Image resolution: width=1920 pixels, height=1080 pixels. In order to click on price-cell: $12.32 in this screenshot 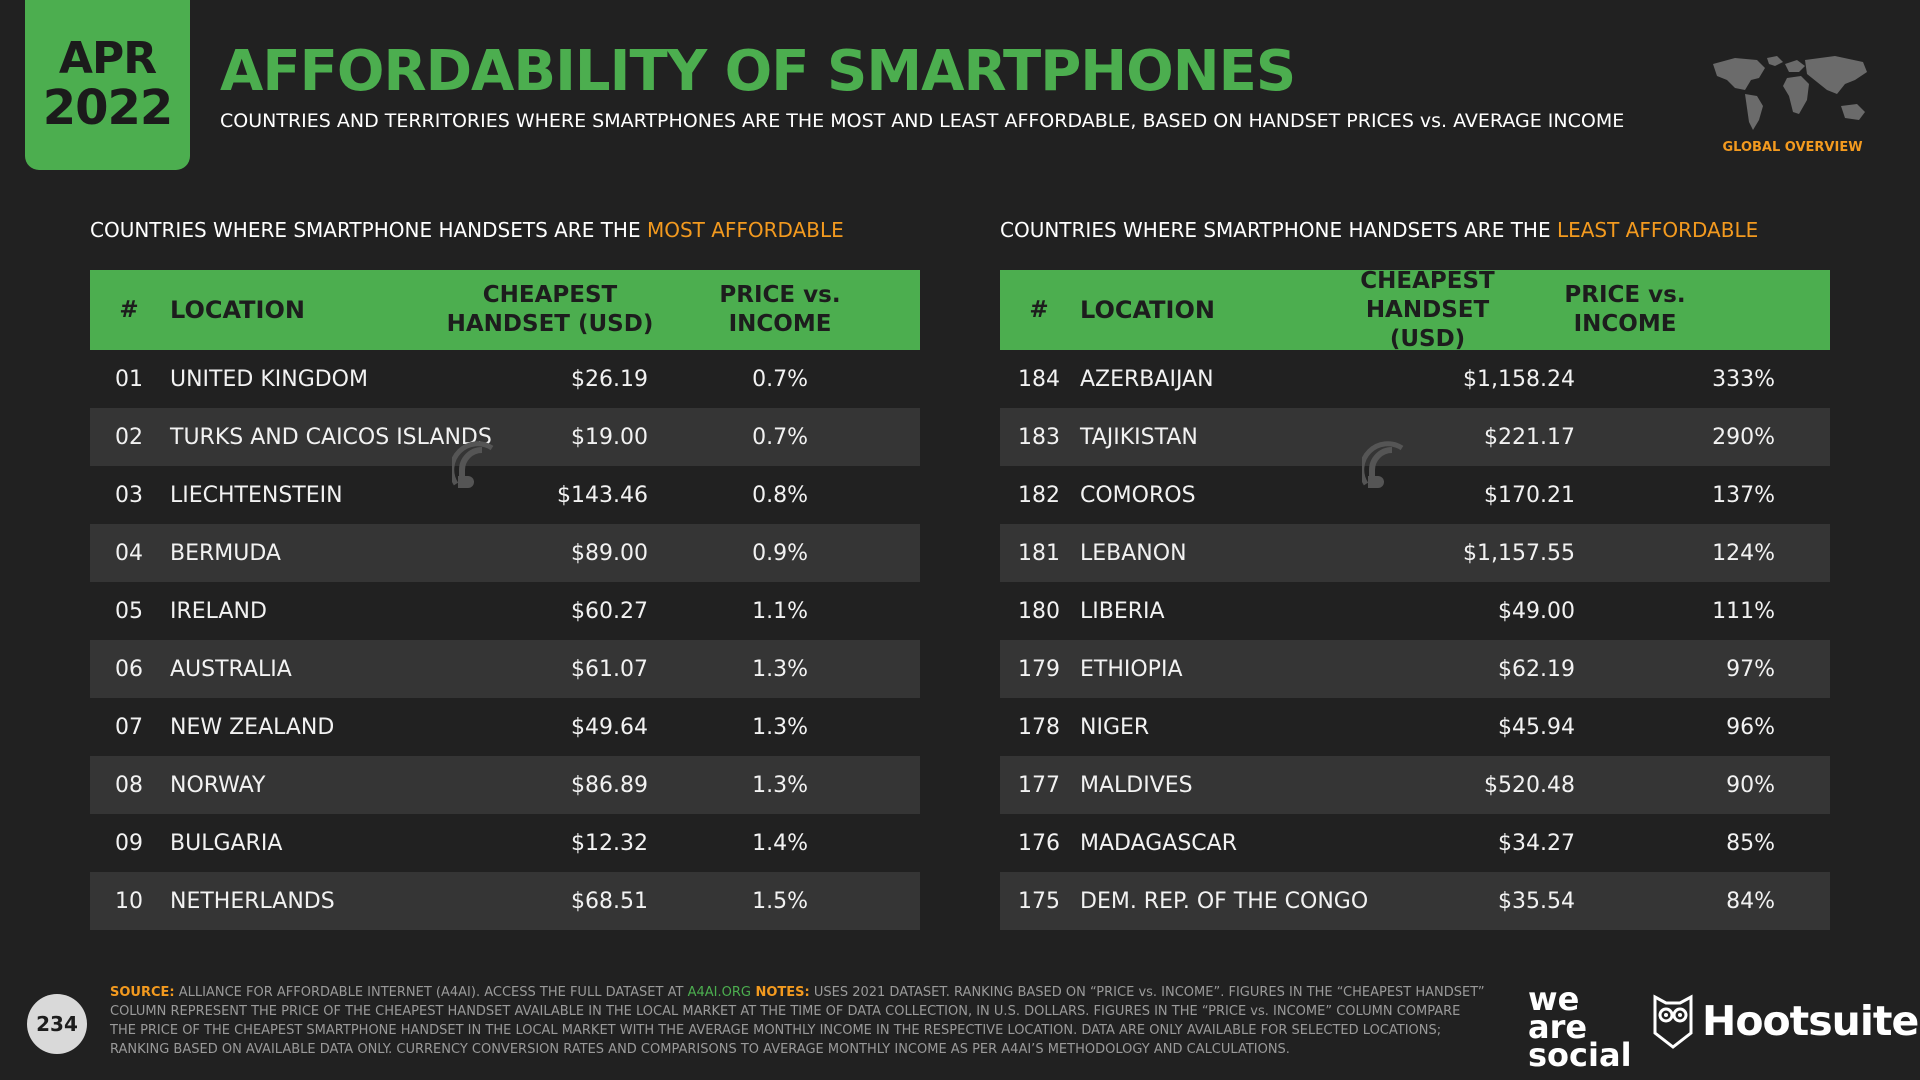, I will do `click(609, 843)`.